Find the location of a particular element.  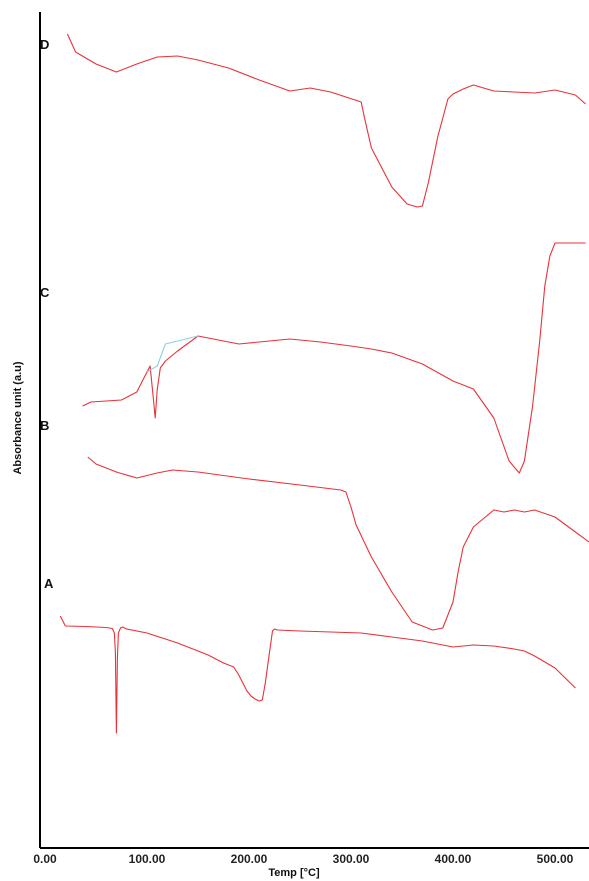

series-label-b: B is located at coordinates (44, 425).